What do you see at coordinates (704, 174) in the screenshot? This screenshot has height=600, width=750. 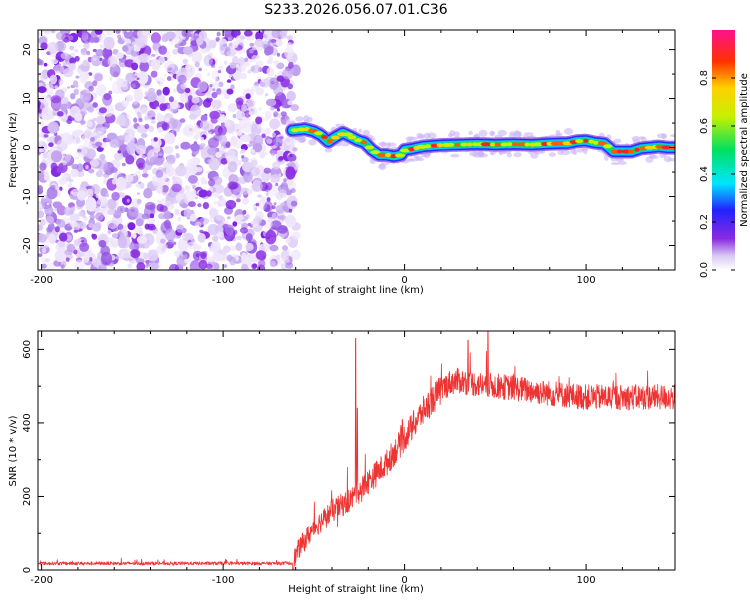 I see `colorbar-tick-label: 0.4` at bounding box center [704, 174].